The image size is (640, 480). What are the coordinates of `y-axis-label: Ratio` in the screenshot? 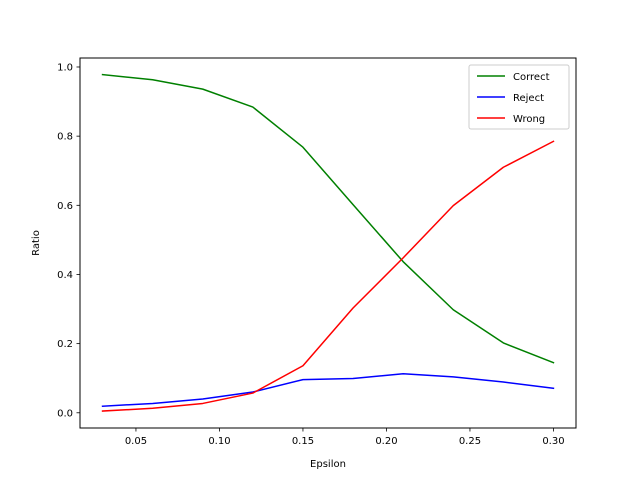 It's located at (36, 243).